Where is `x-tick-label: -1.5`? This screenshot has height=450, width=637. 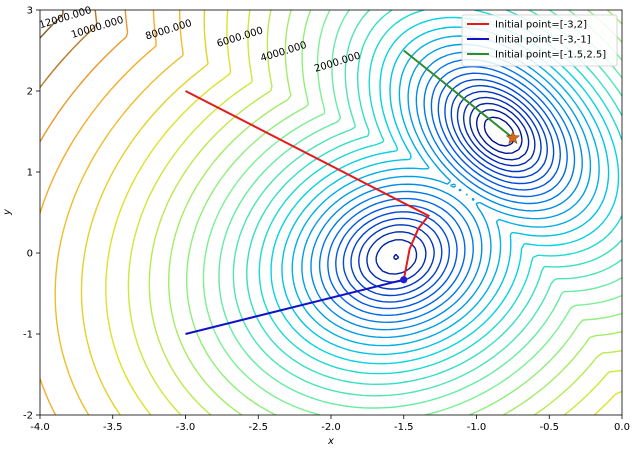 x-tick-label: -1.5 is located at coordinates (404, 427).